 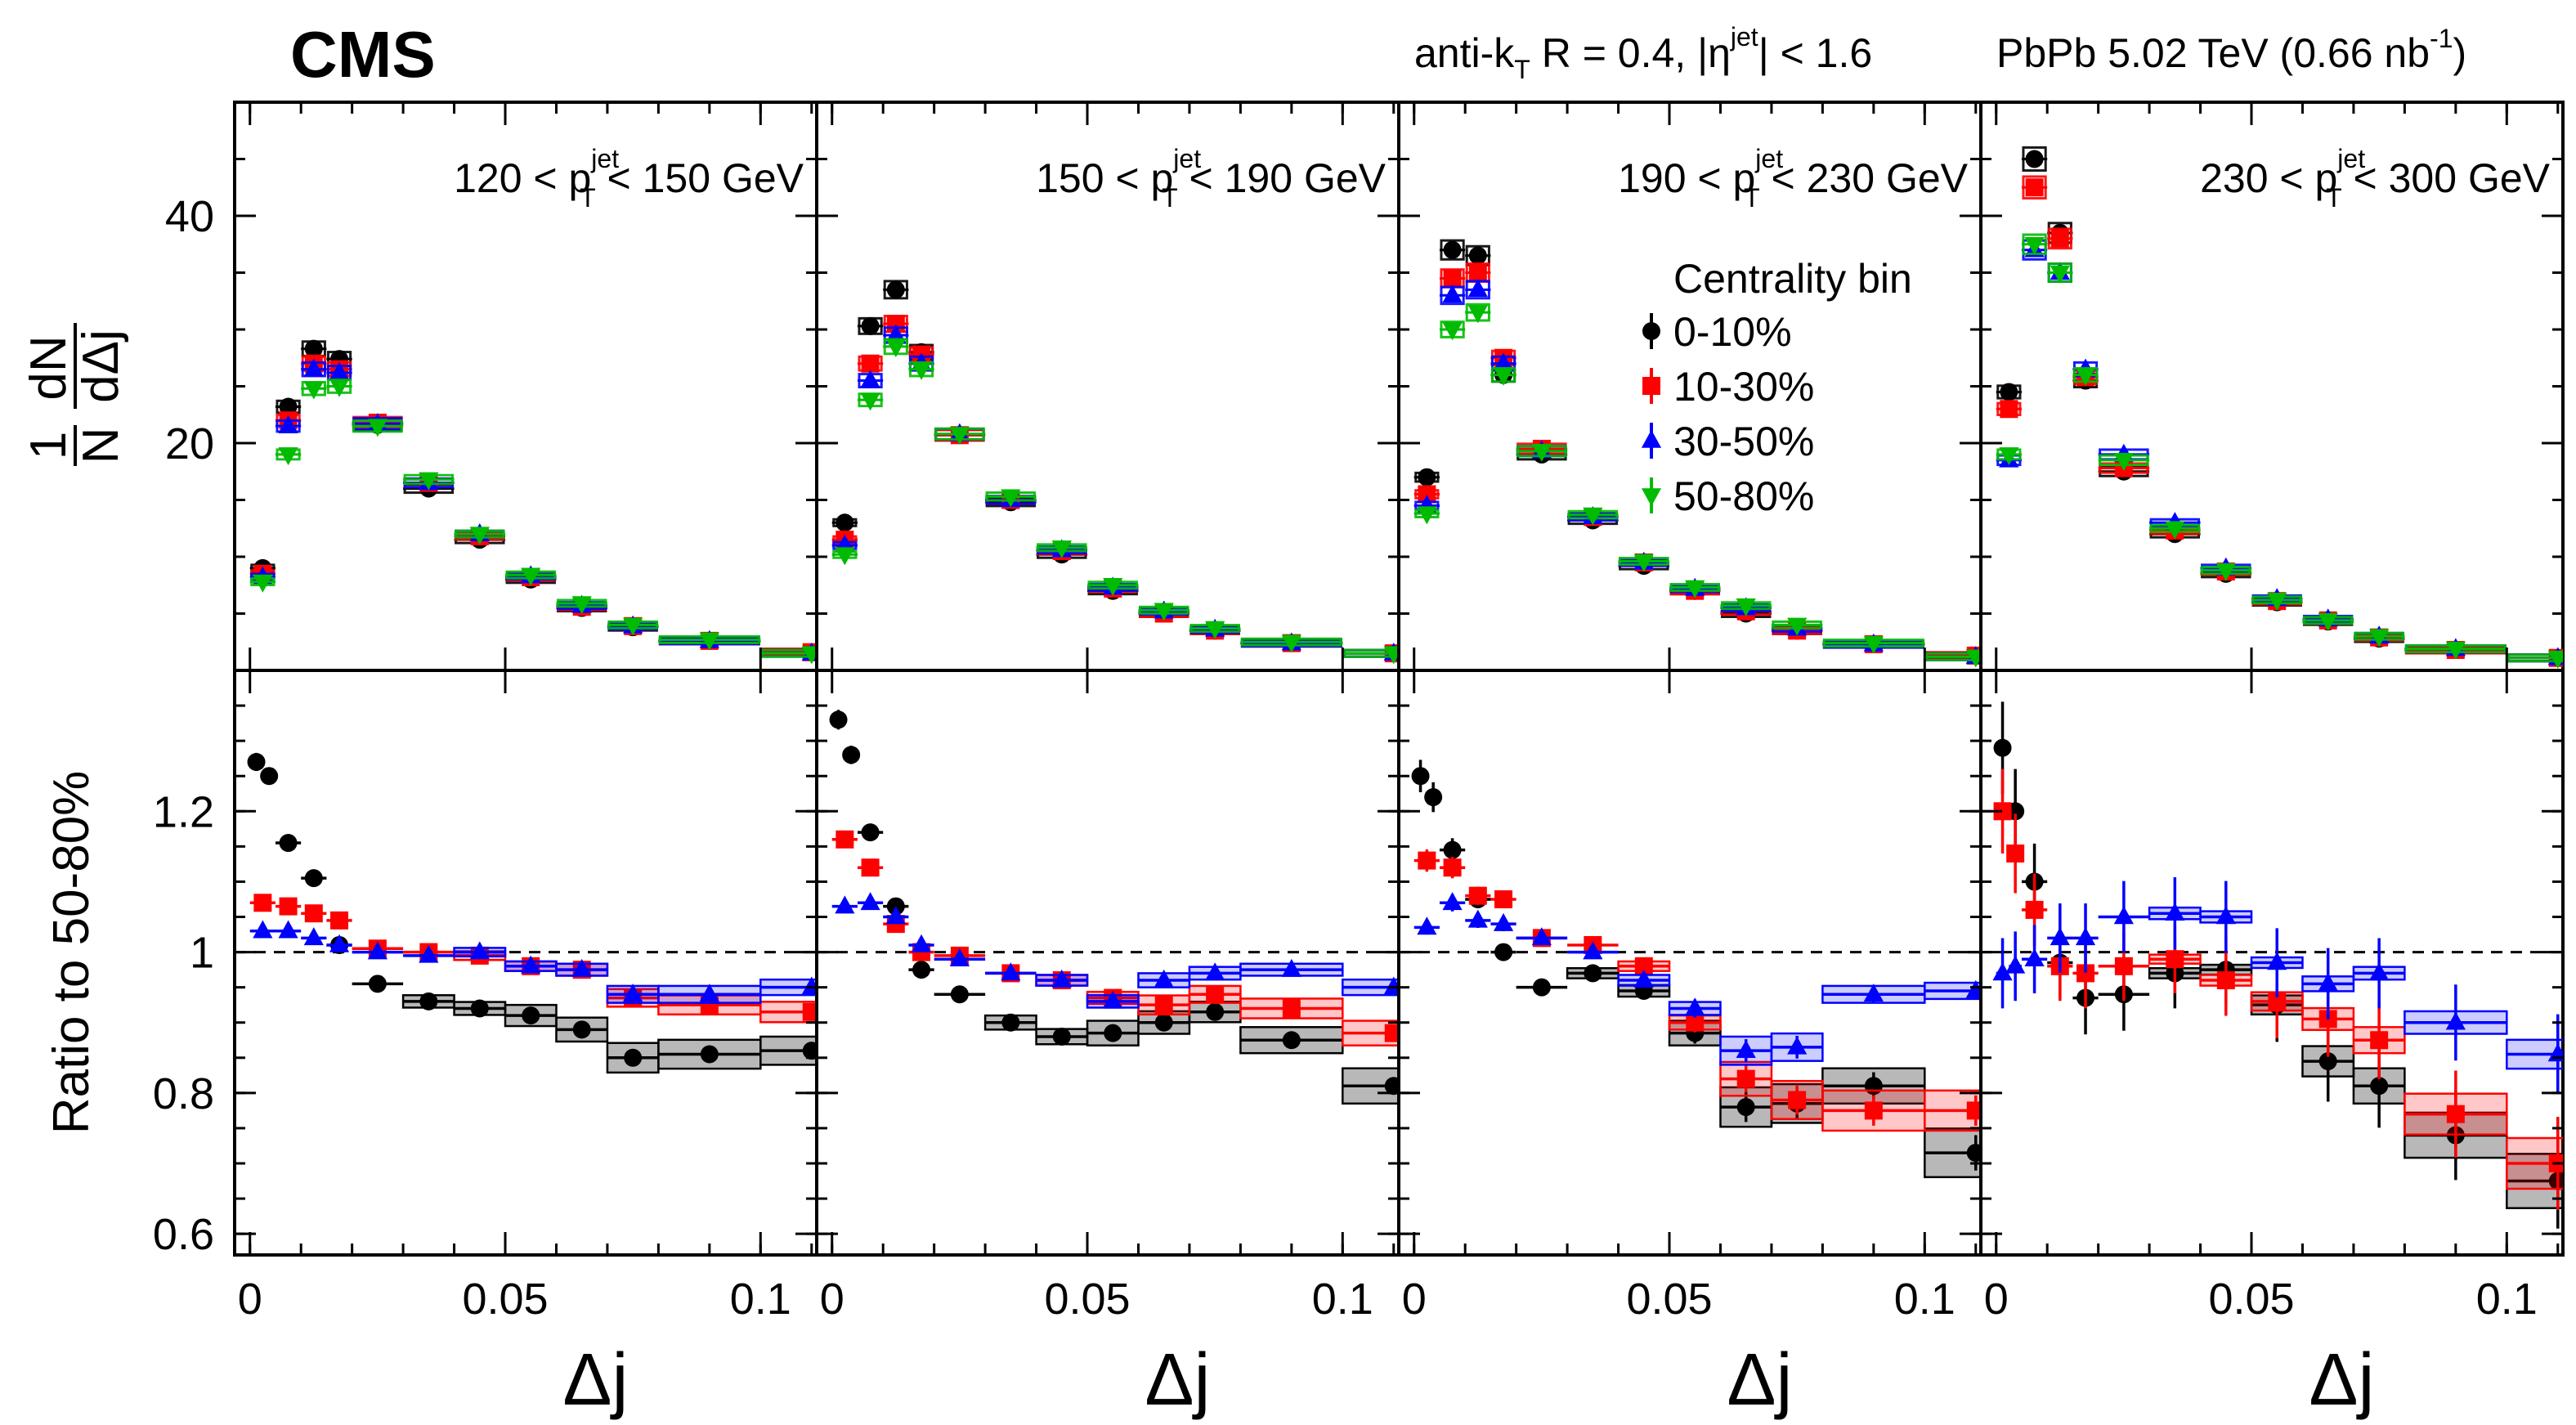 I want to click on series-30-50pct, so click(x=533, y=509).